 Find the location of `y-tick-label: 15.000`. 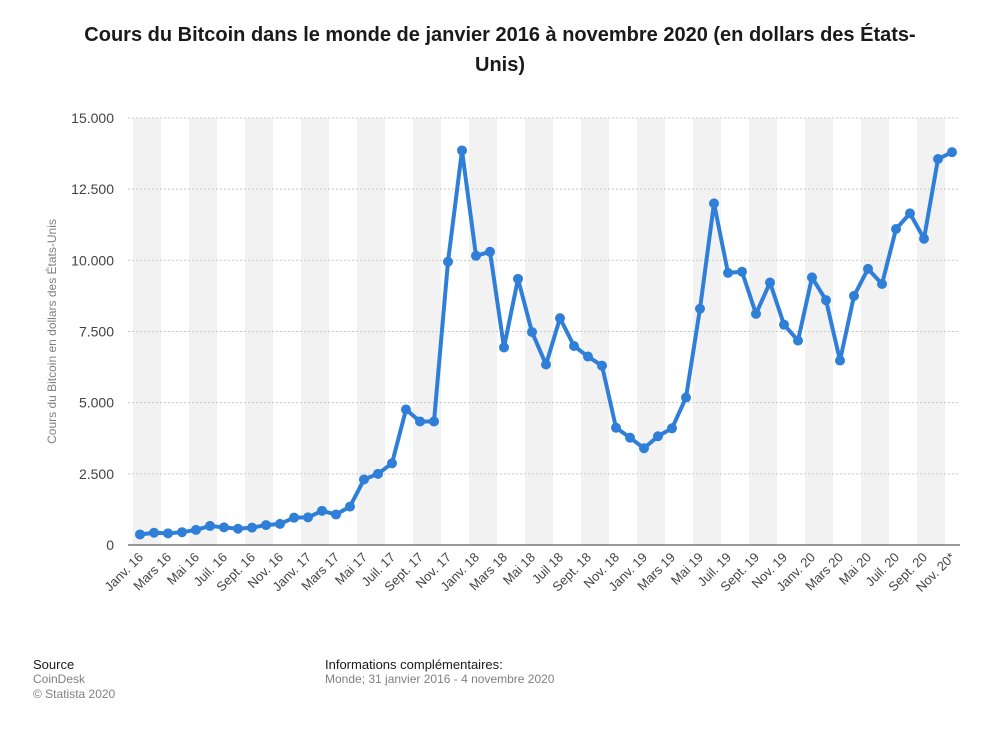

y-tick-label: 15.000 is located at coordinates (92, 118).